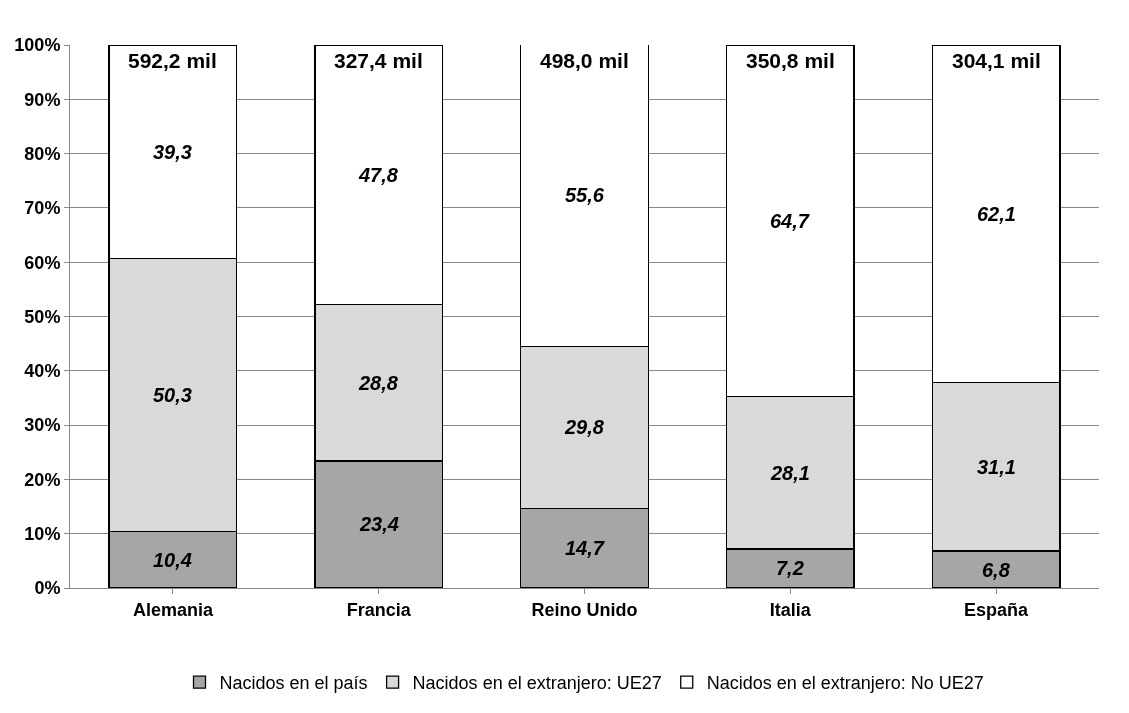  Describe the element at coordinates (996, 570) in the screenshot. I see `data-label: 6,8` at that location.